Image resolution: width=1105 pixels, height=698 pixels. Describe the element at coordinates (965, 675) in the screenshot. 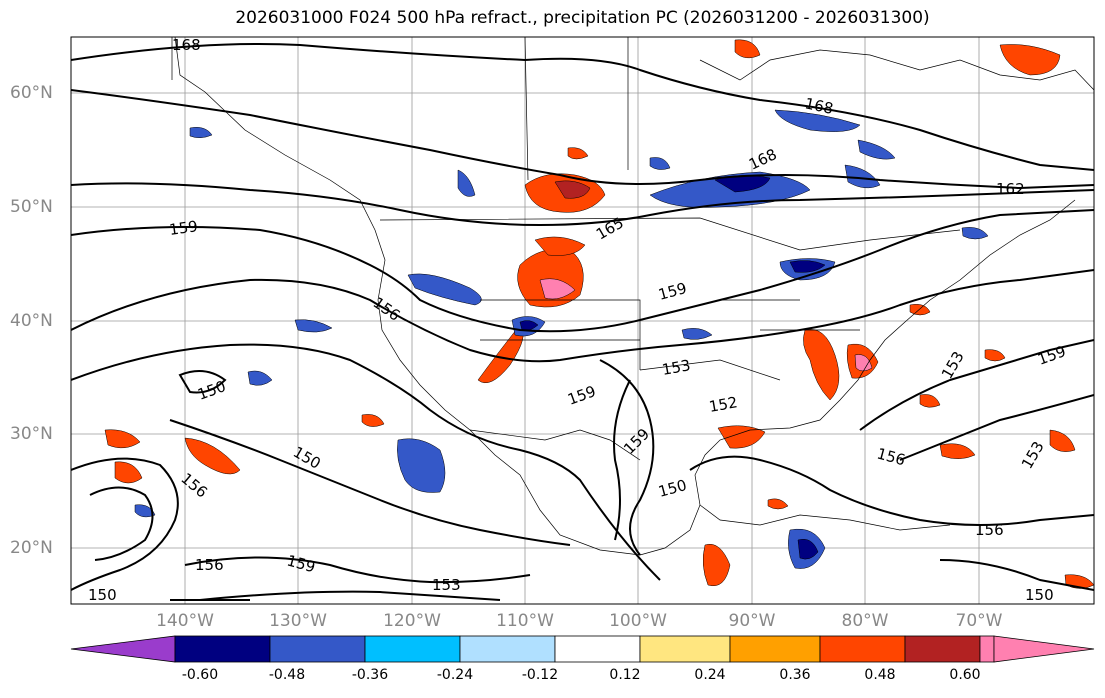

I see `colorbar-tick-label: 0.60` at that location.